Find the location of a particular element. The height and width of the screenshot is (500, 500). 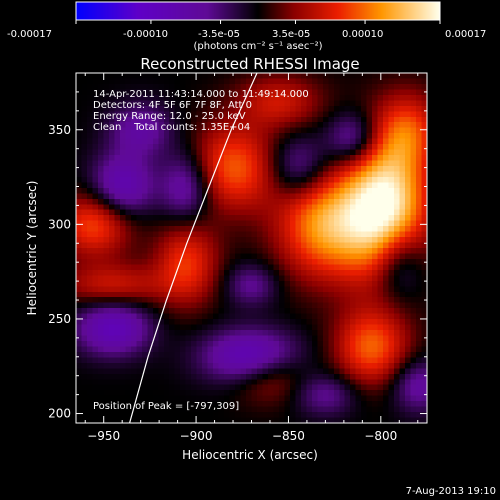

colorbar-tick-label: 3.5e-05 is located at coordinates (291, 34).